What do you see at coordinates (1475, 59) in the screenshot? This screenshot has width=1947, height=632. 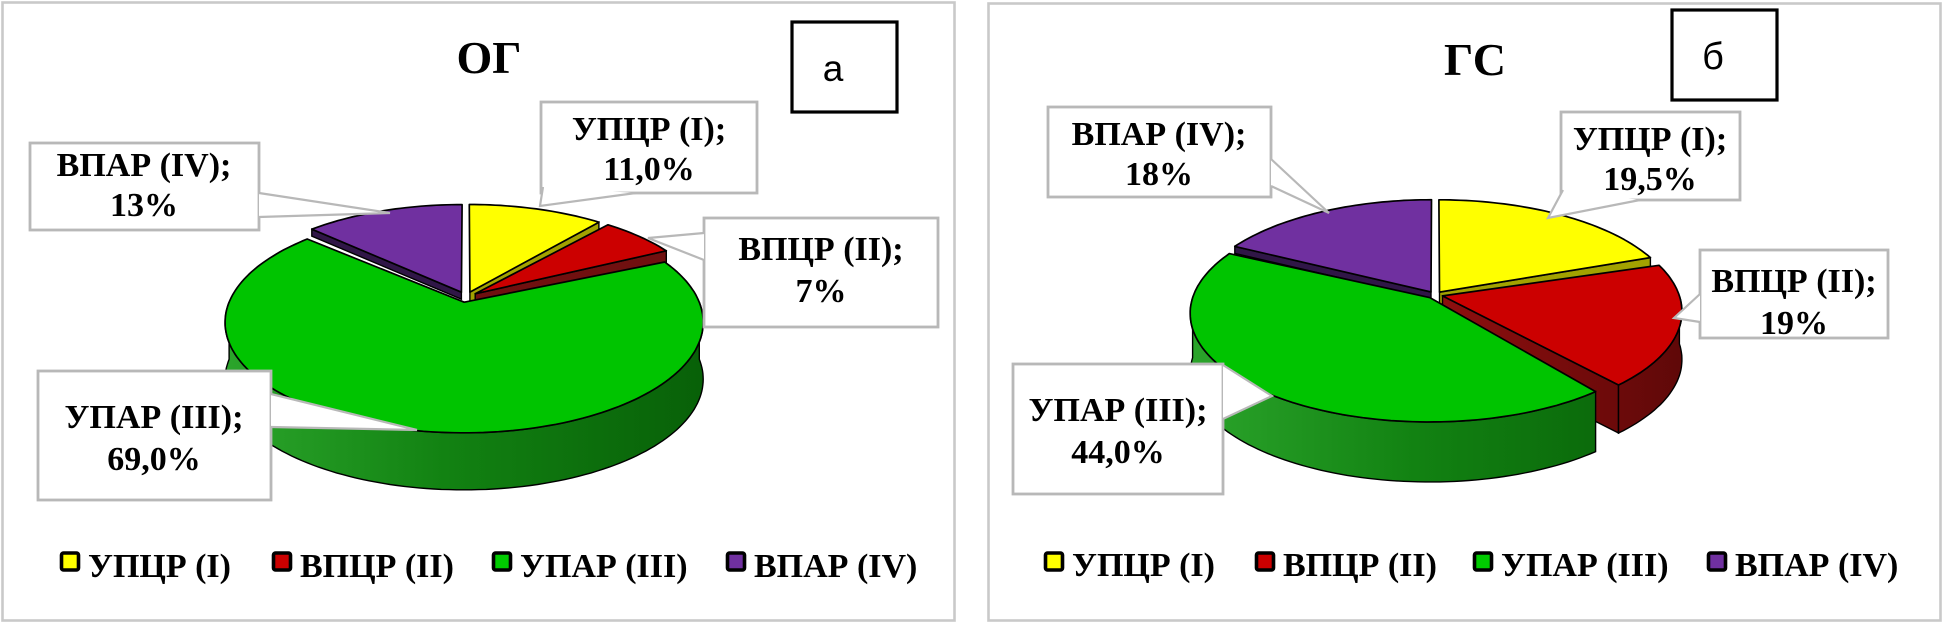 I see `svg-text: ГС` at bounding box center [1475, 59].